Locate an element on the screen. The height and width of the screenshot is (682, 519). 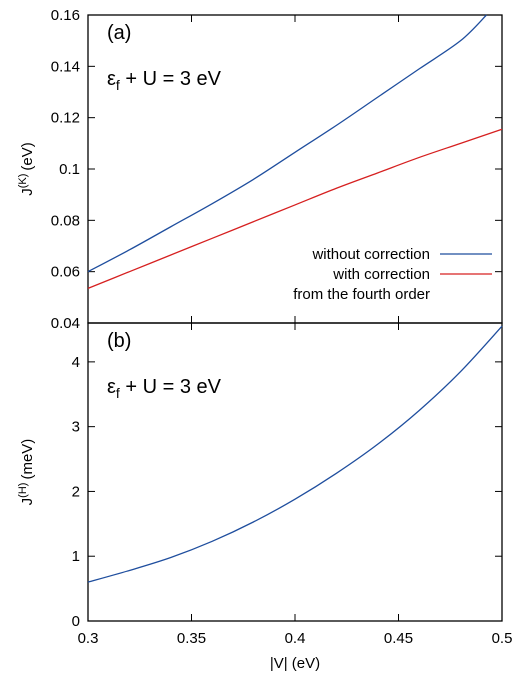
y-tick-label-b-0: 0 is located at coordinates (76, 621).